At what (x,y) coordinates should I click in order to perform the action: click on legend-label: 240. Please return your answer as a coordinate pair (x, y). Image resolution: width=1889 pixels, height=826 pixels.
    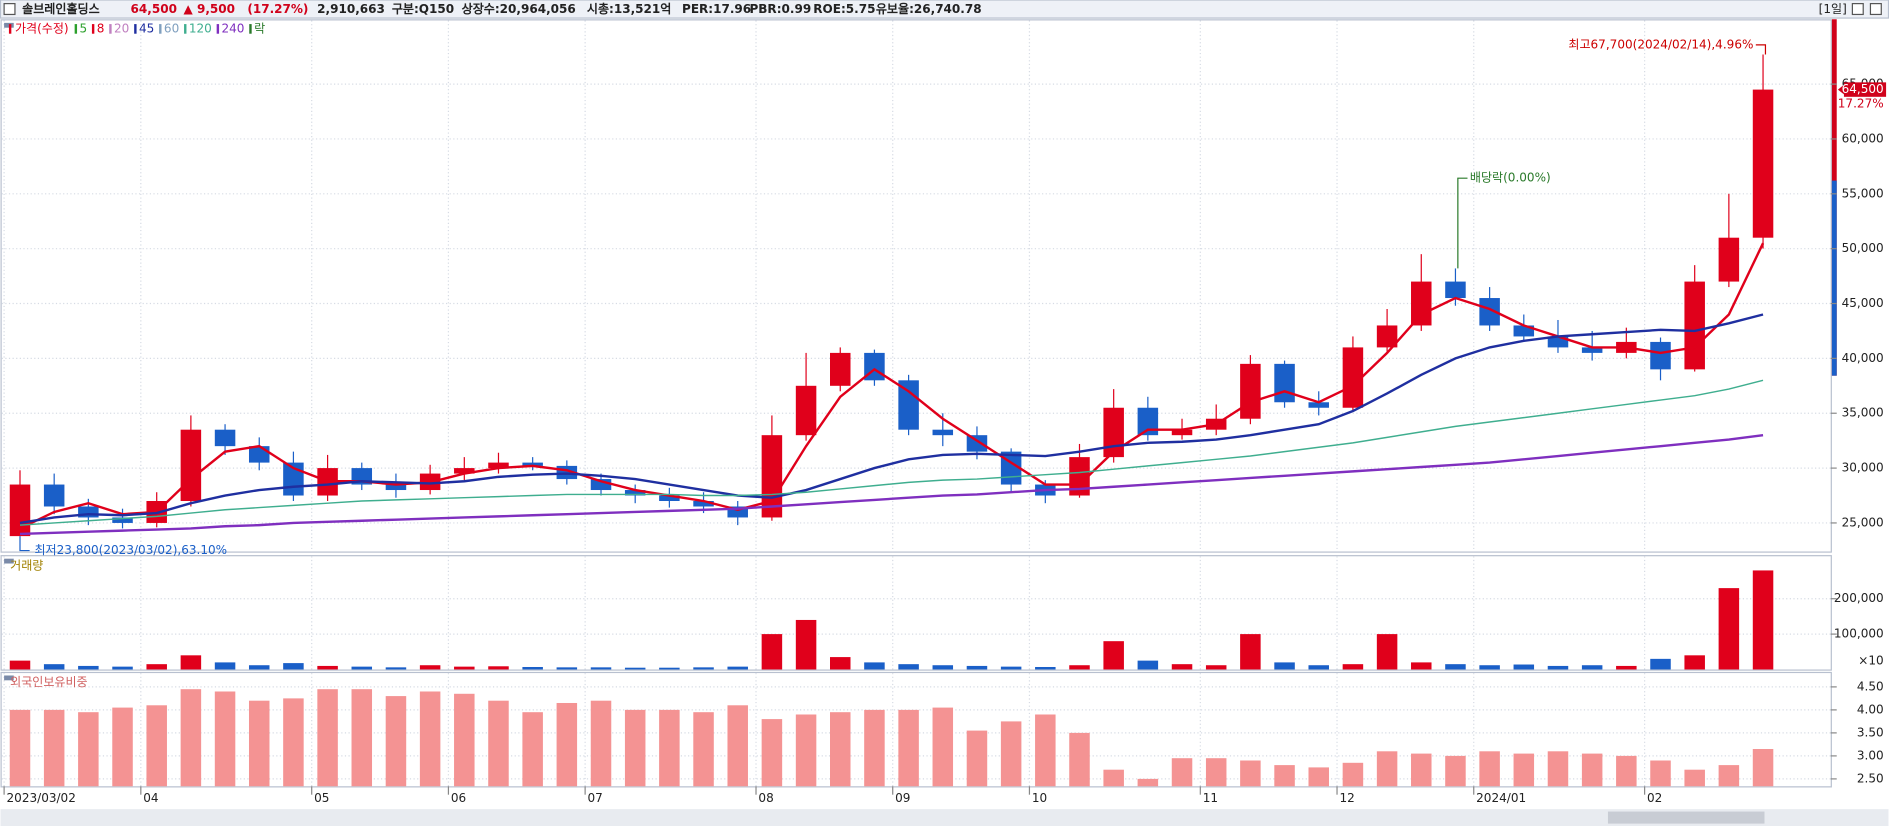
    Looking at the image, I should click on (232, 28).